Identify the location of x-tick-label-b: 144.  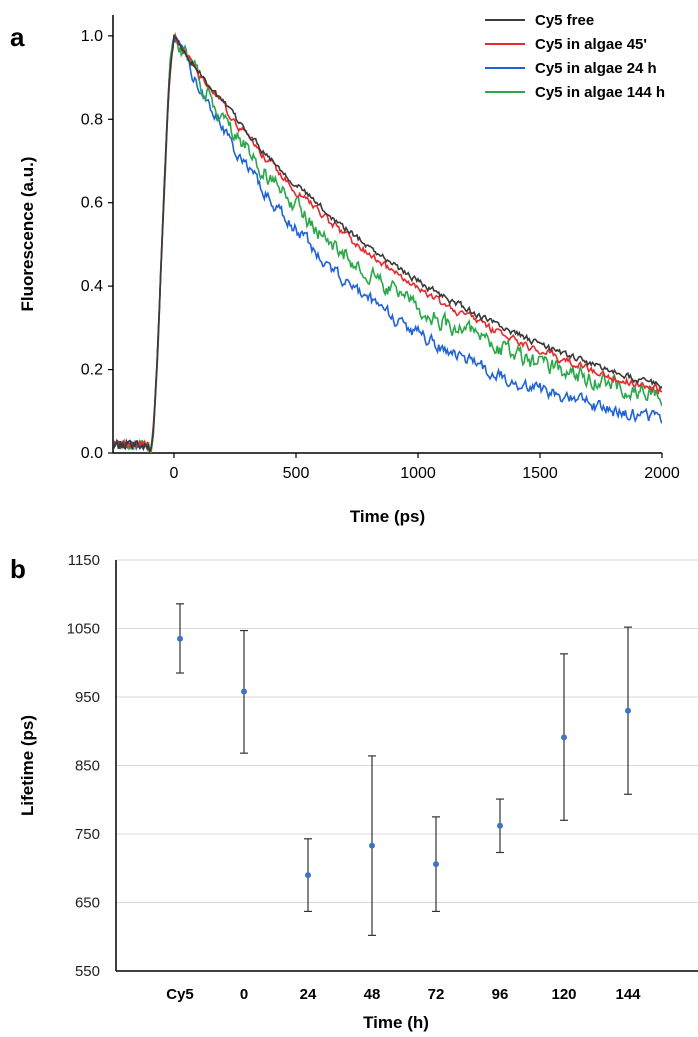
(628, 994).